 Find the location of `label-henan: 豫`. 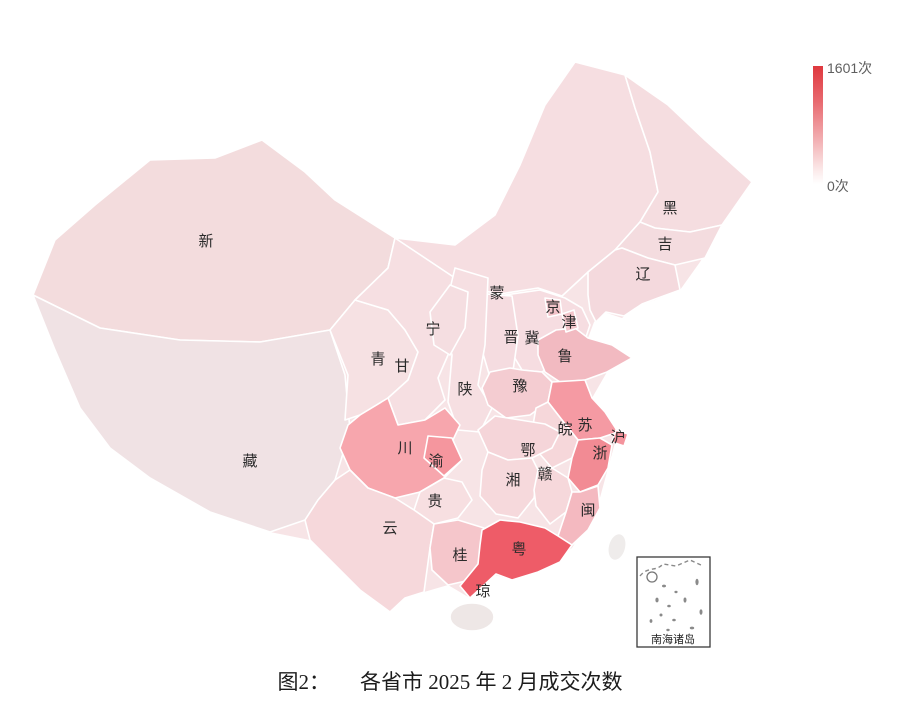

label-henan: 豫 is located at coordinates (519, 386).